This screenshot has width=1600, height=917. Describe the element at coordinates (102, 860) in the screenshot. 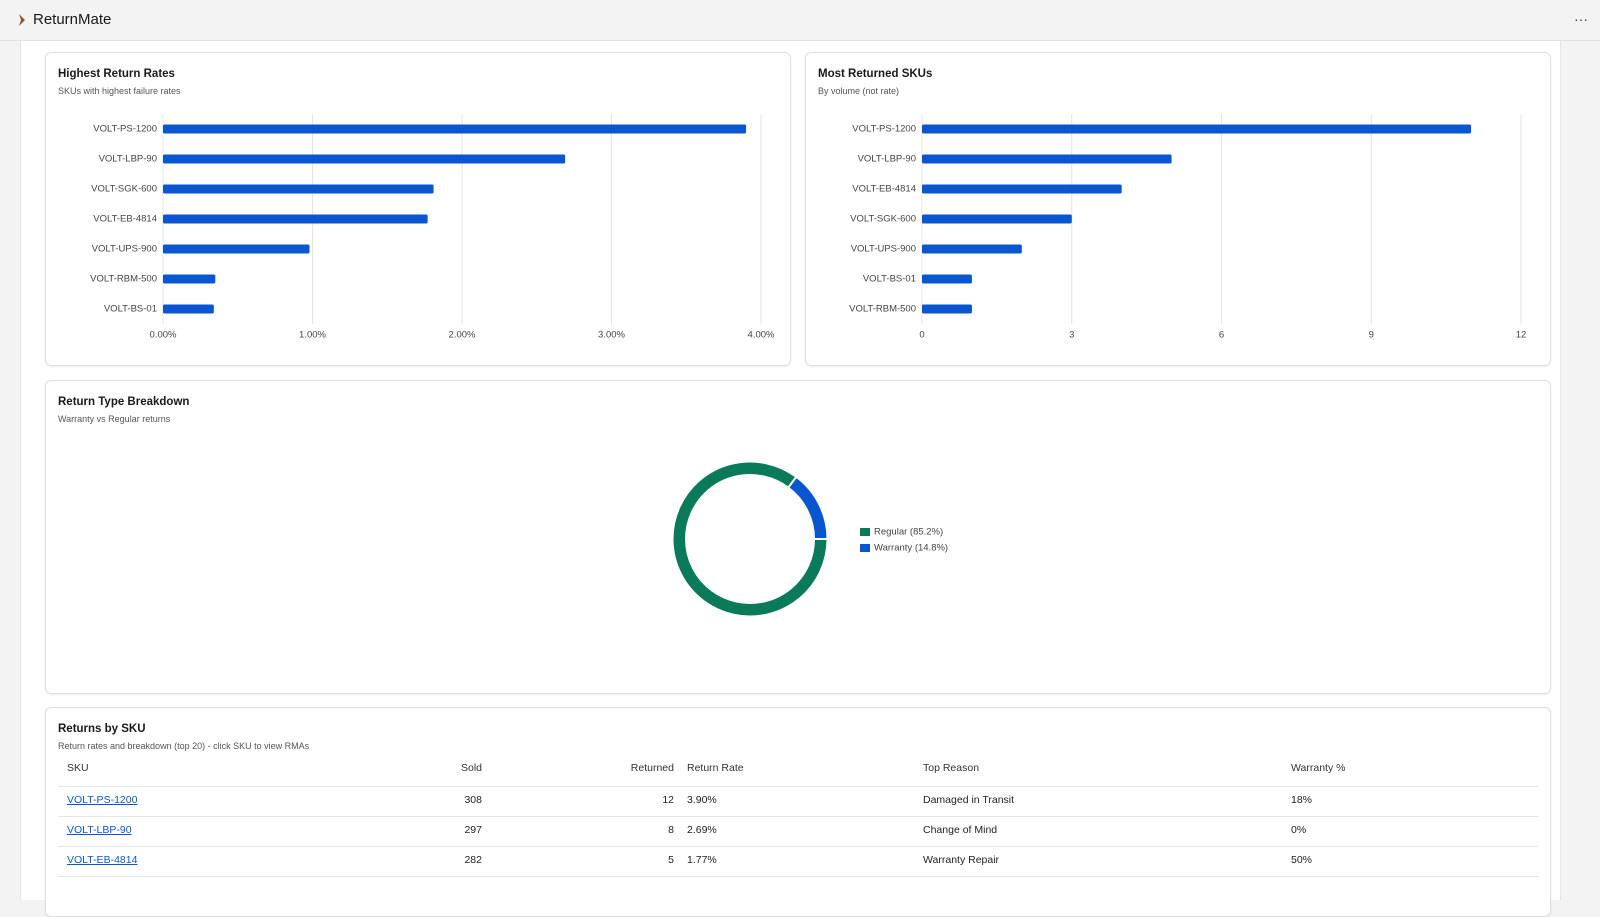

I see `sku-link: VOLT-EB-4814` at that location.